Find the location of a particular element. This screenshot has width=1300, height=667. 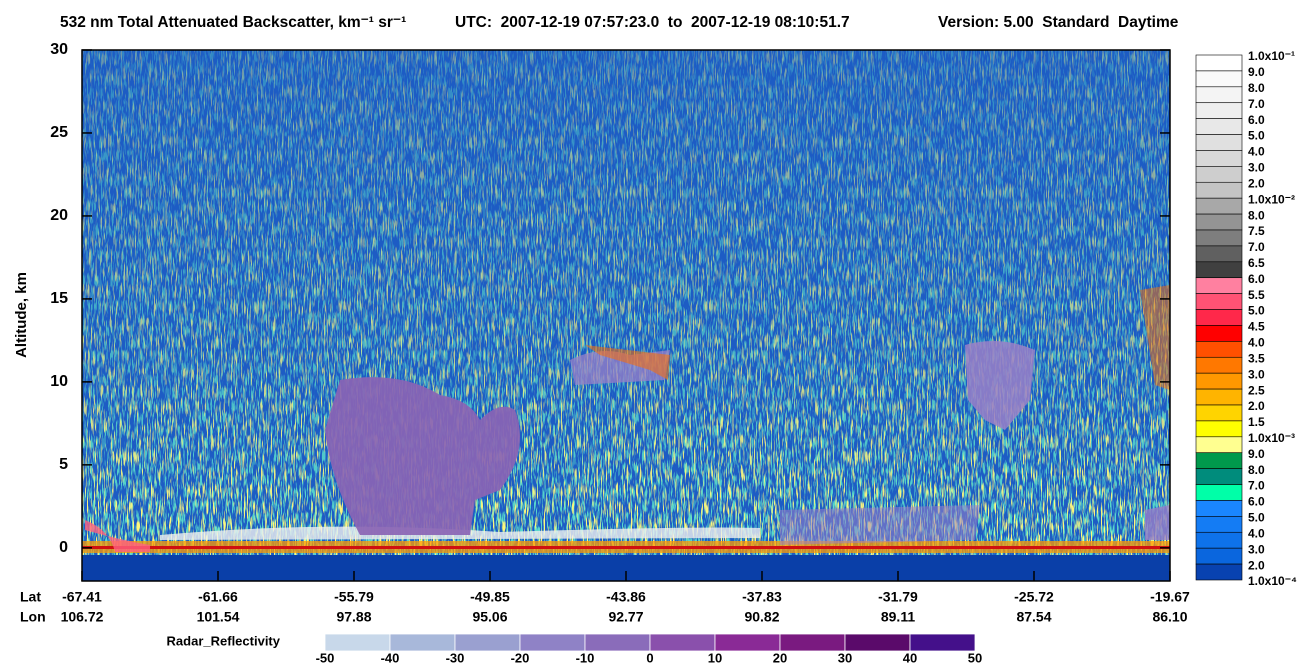

radar-tick-label: 40 is located at coordinates (910, 657).